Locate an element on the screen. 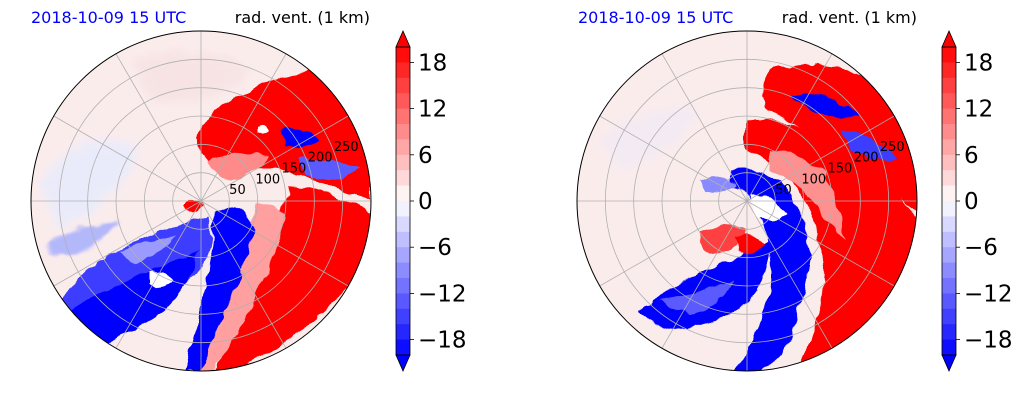 This screenshot has height=401, width=1028. right-colorbar-tick-12: 12 is located at coordinates (978, 110).